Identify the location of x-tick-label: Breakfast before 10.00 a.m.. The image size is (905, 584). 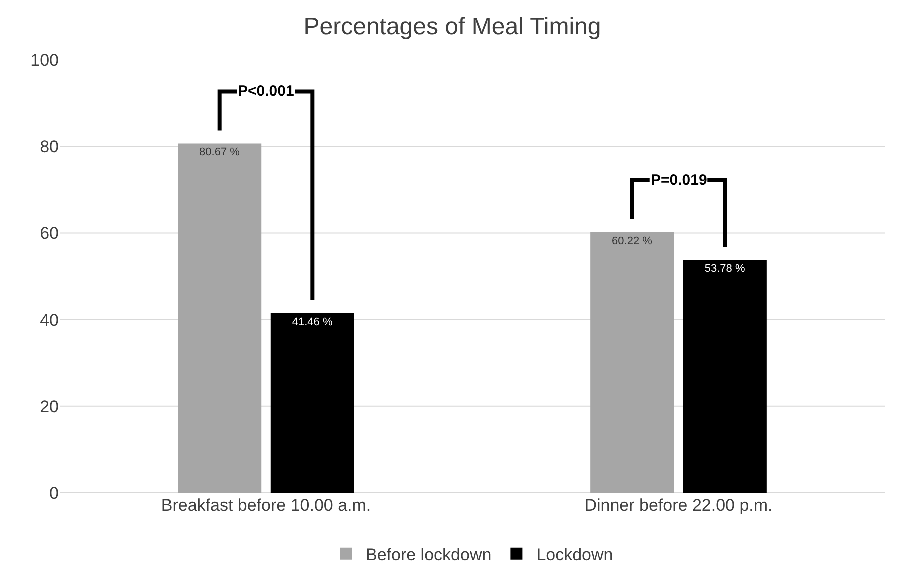
(266, 505).